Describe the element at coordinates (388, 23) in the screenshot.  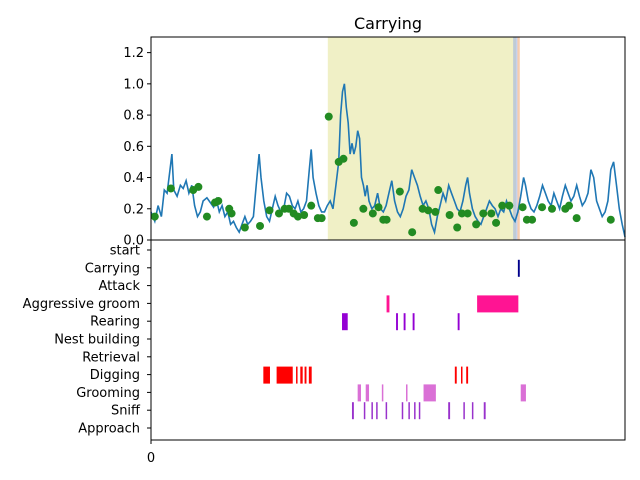
I see `chart-title: Carrying` at that location.